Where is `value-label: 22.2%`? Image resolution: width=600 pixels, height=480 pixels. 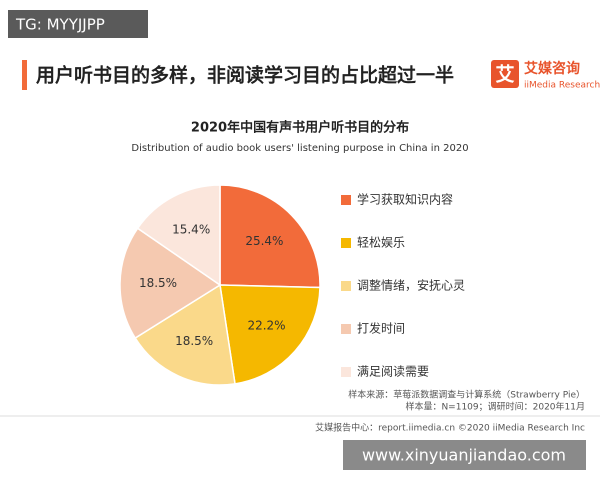
value-label: 22.2% is located at coordinates (266, 326).